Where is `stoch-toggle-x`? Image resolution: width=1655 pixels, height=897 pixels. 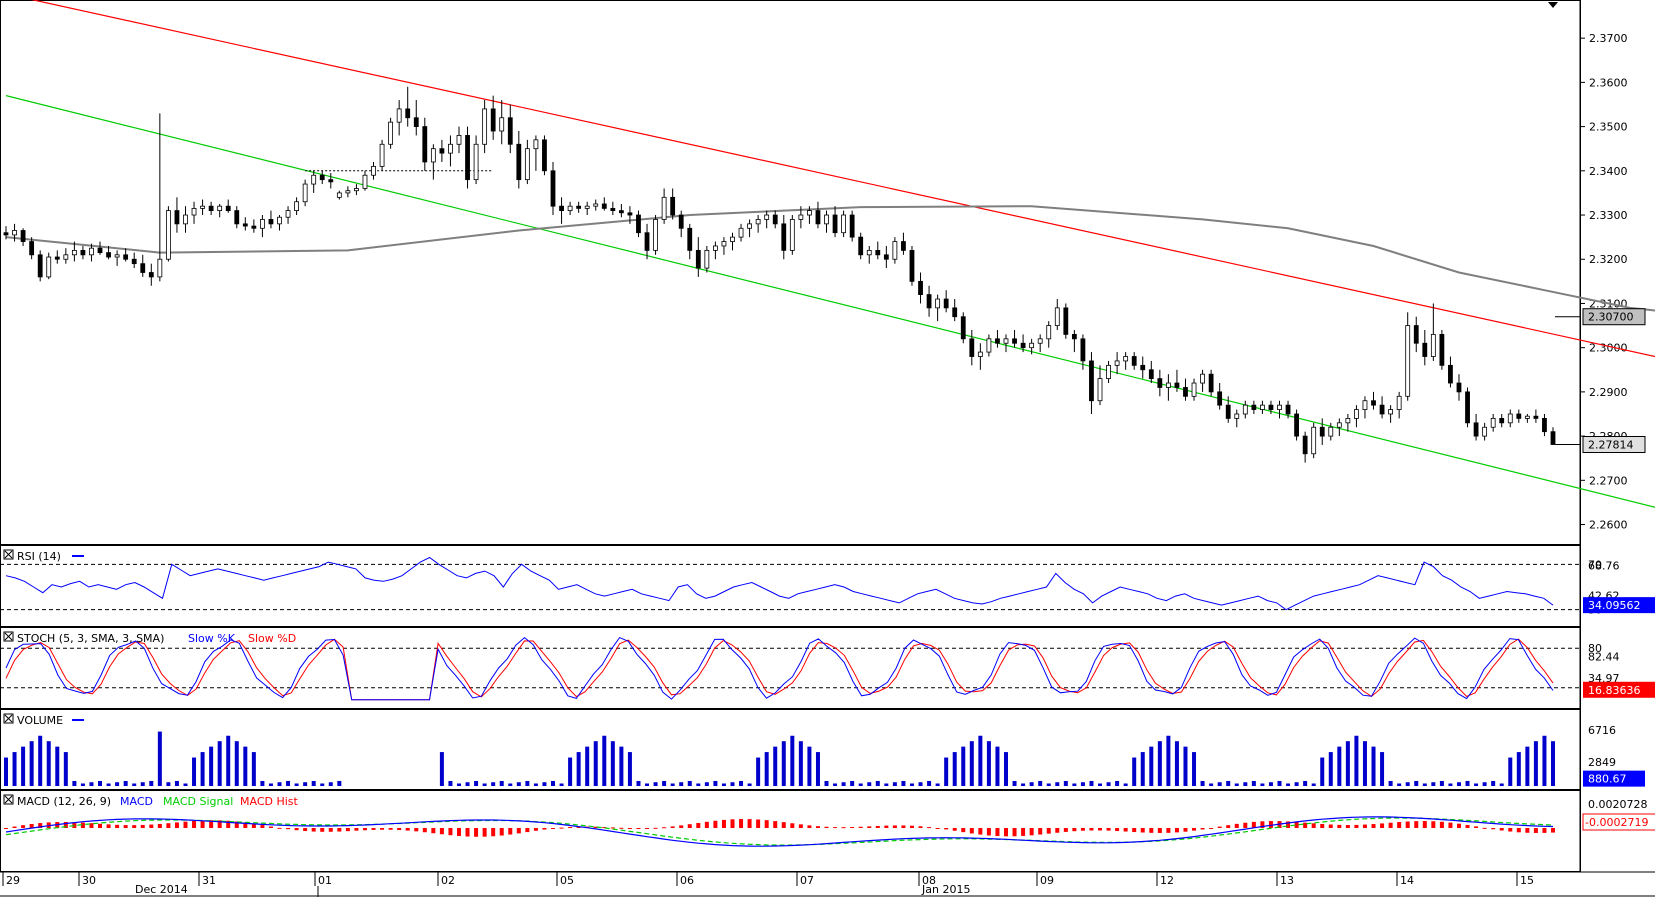
stoch-toggle-x is located at coordinates (8, 636).